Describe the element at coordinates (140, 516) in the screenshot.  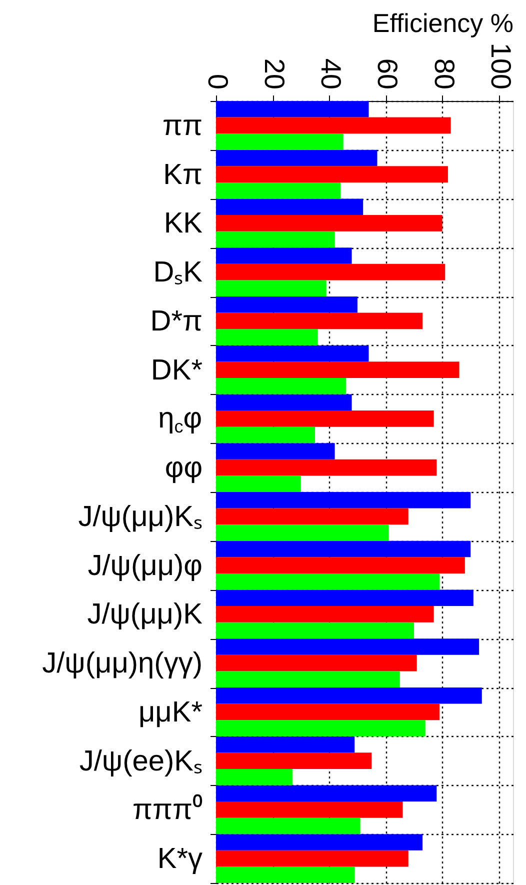
I see `y-tick-label: J/ψ(μμ)Kₛ` at that location.